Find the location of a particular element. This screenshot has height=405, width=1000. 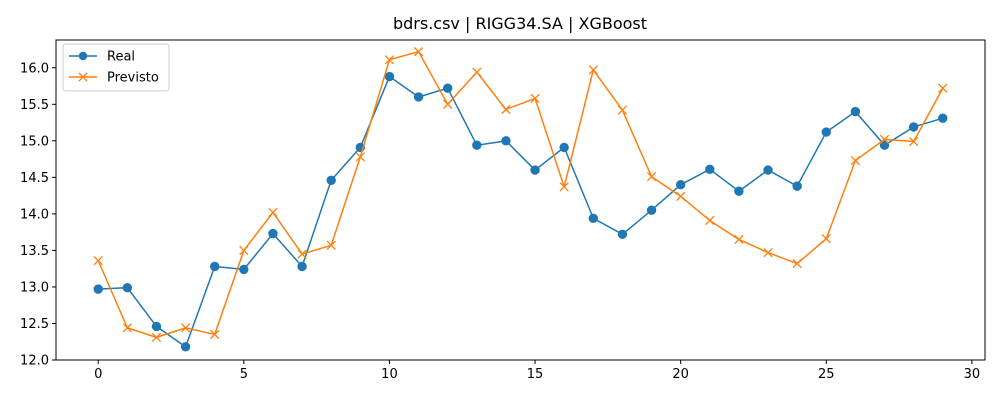

legend-marker-real is located at coordinates (83, 56).